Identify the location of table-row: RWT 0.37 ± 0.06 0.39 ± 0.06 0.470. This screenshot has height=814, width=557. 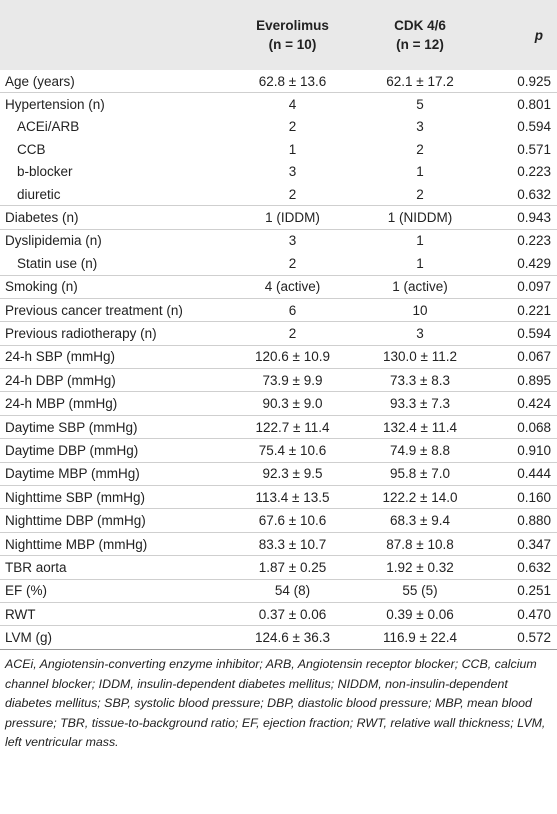
(278, 614).